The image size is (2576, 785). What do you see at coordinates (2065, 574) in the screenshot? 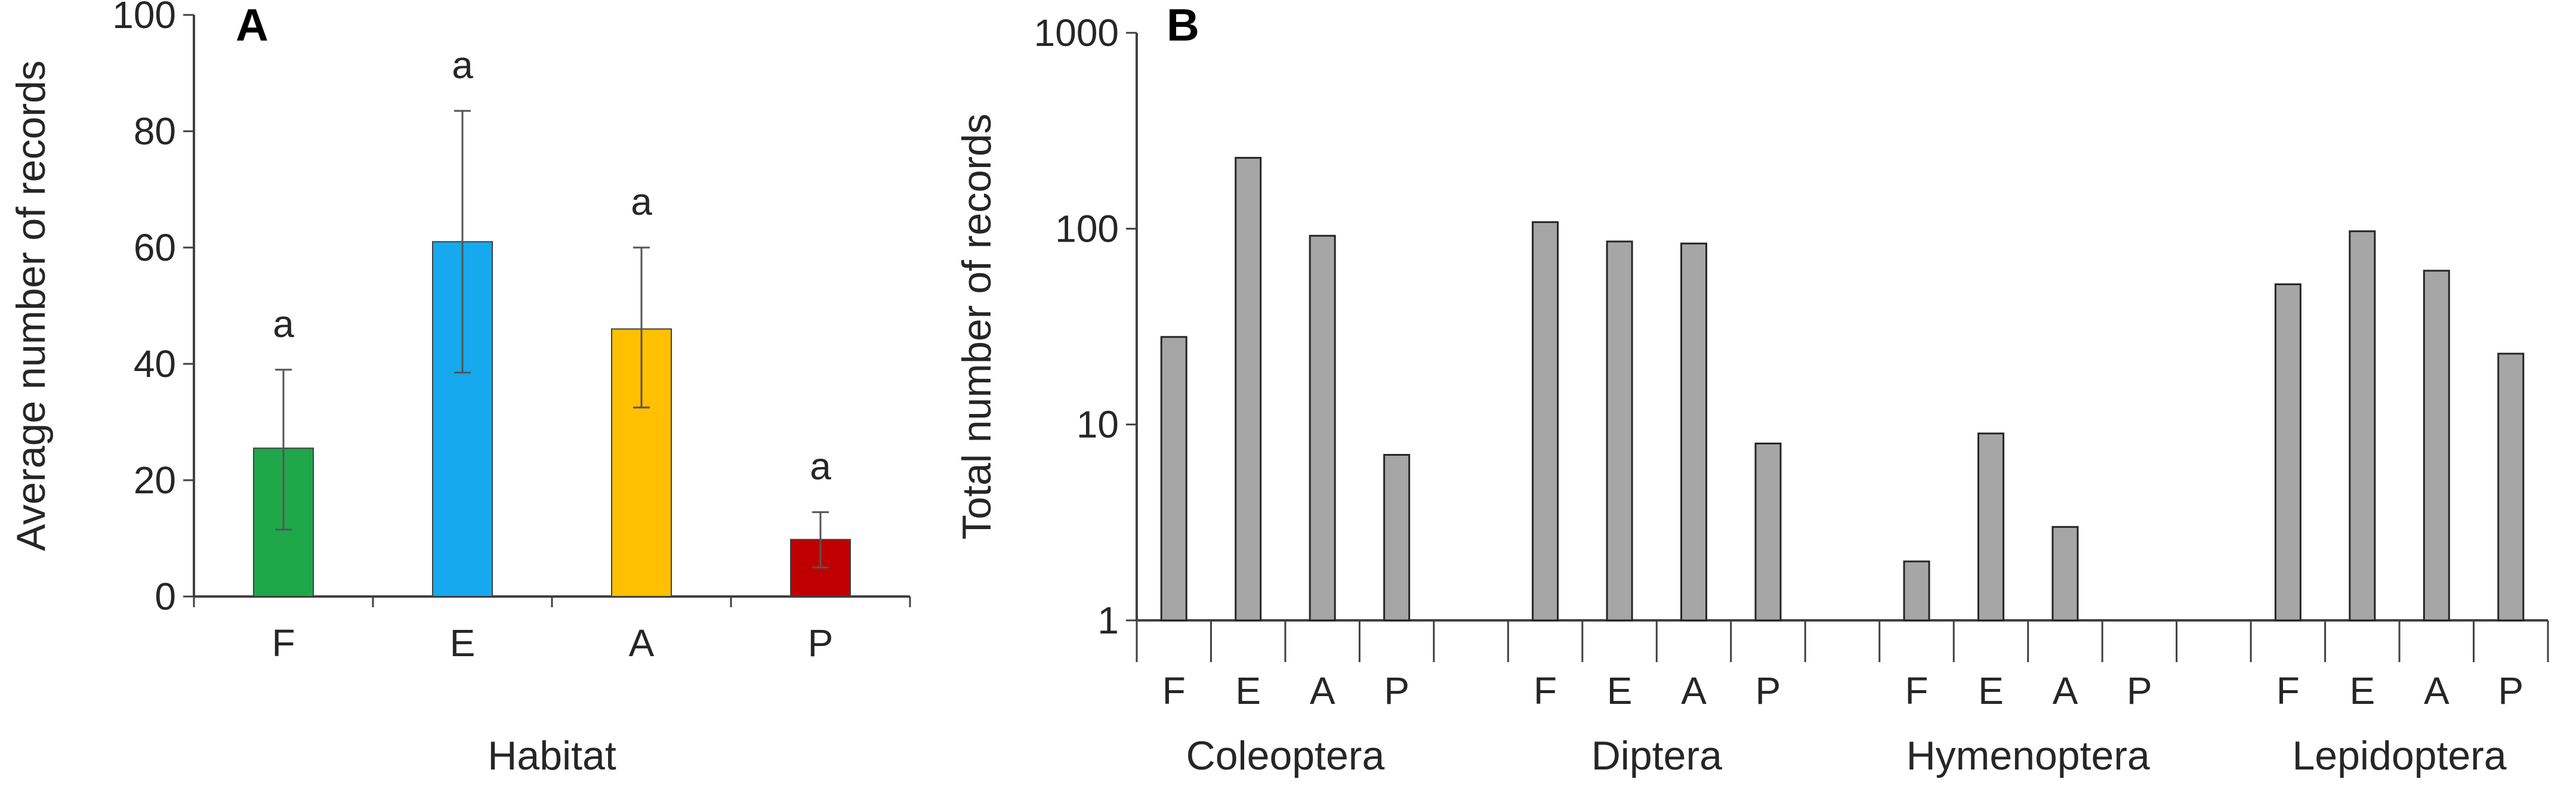
I see `panel-b-bar-hymenoptera-A` at bounding box center [2065, 574].